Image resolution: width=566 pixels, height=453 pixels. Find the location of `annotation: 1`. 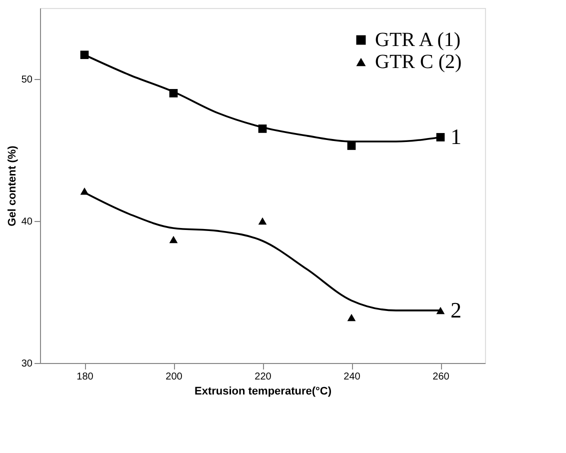

annotation: 1 is located at coordinates (456, 137).